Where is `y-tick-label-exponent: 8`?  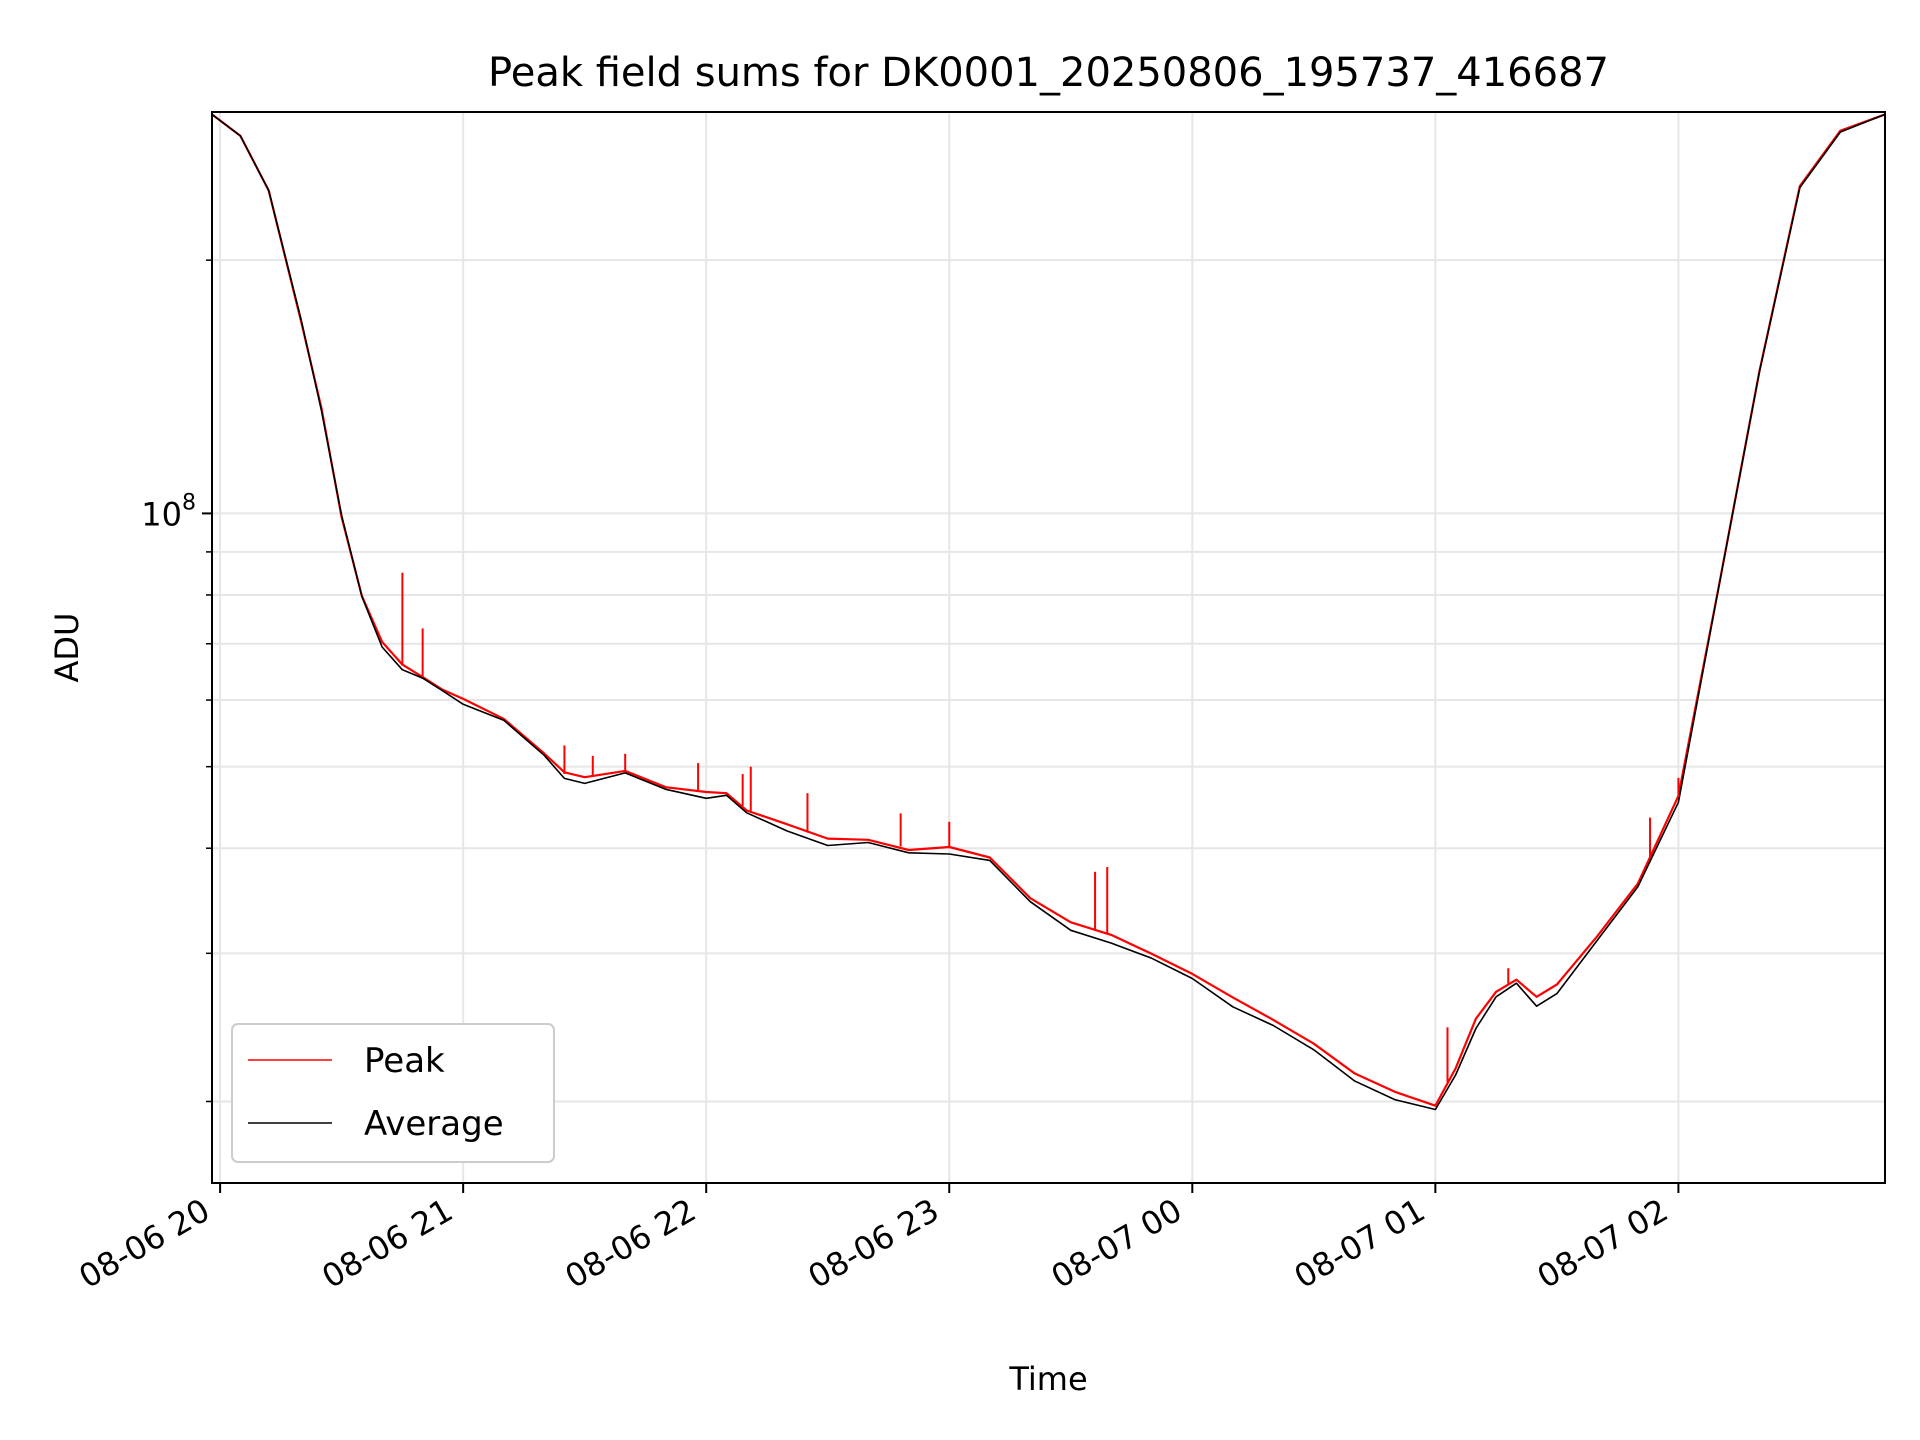 y-tick-label-exponent: 8 is located at coordinates (189, 502).